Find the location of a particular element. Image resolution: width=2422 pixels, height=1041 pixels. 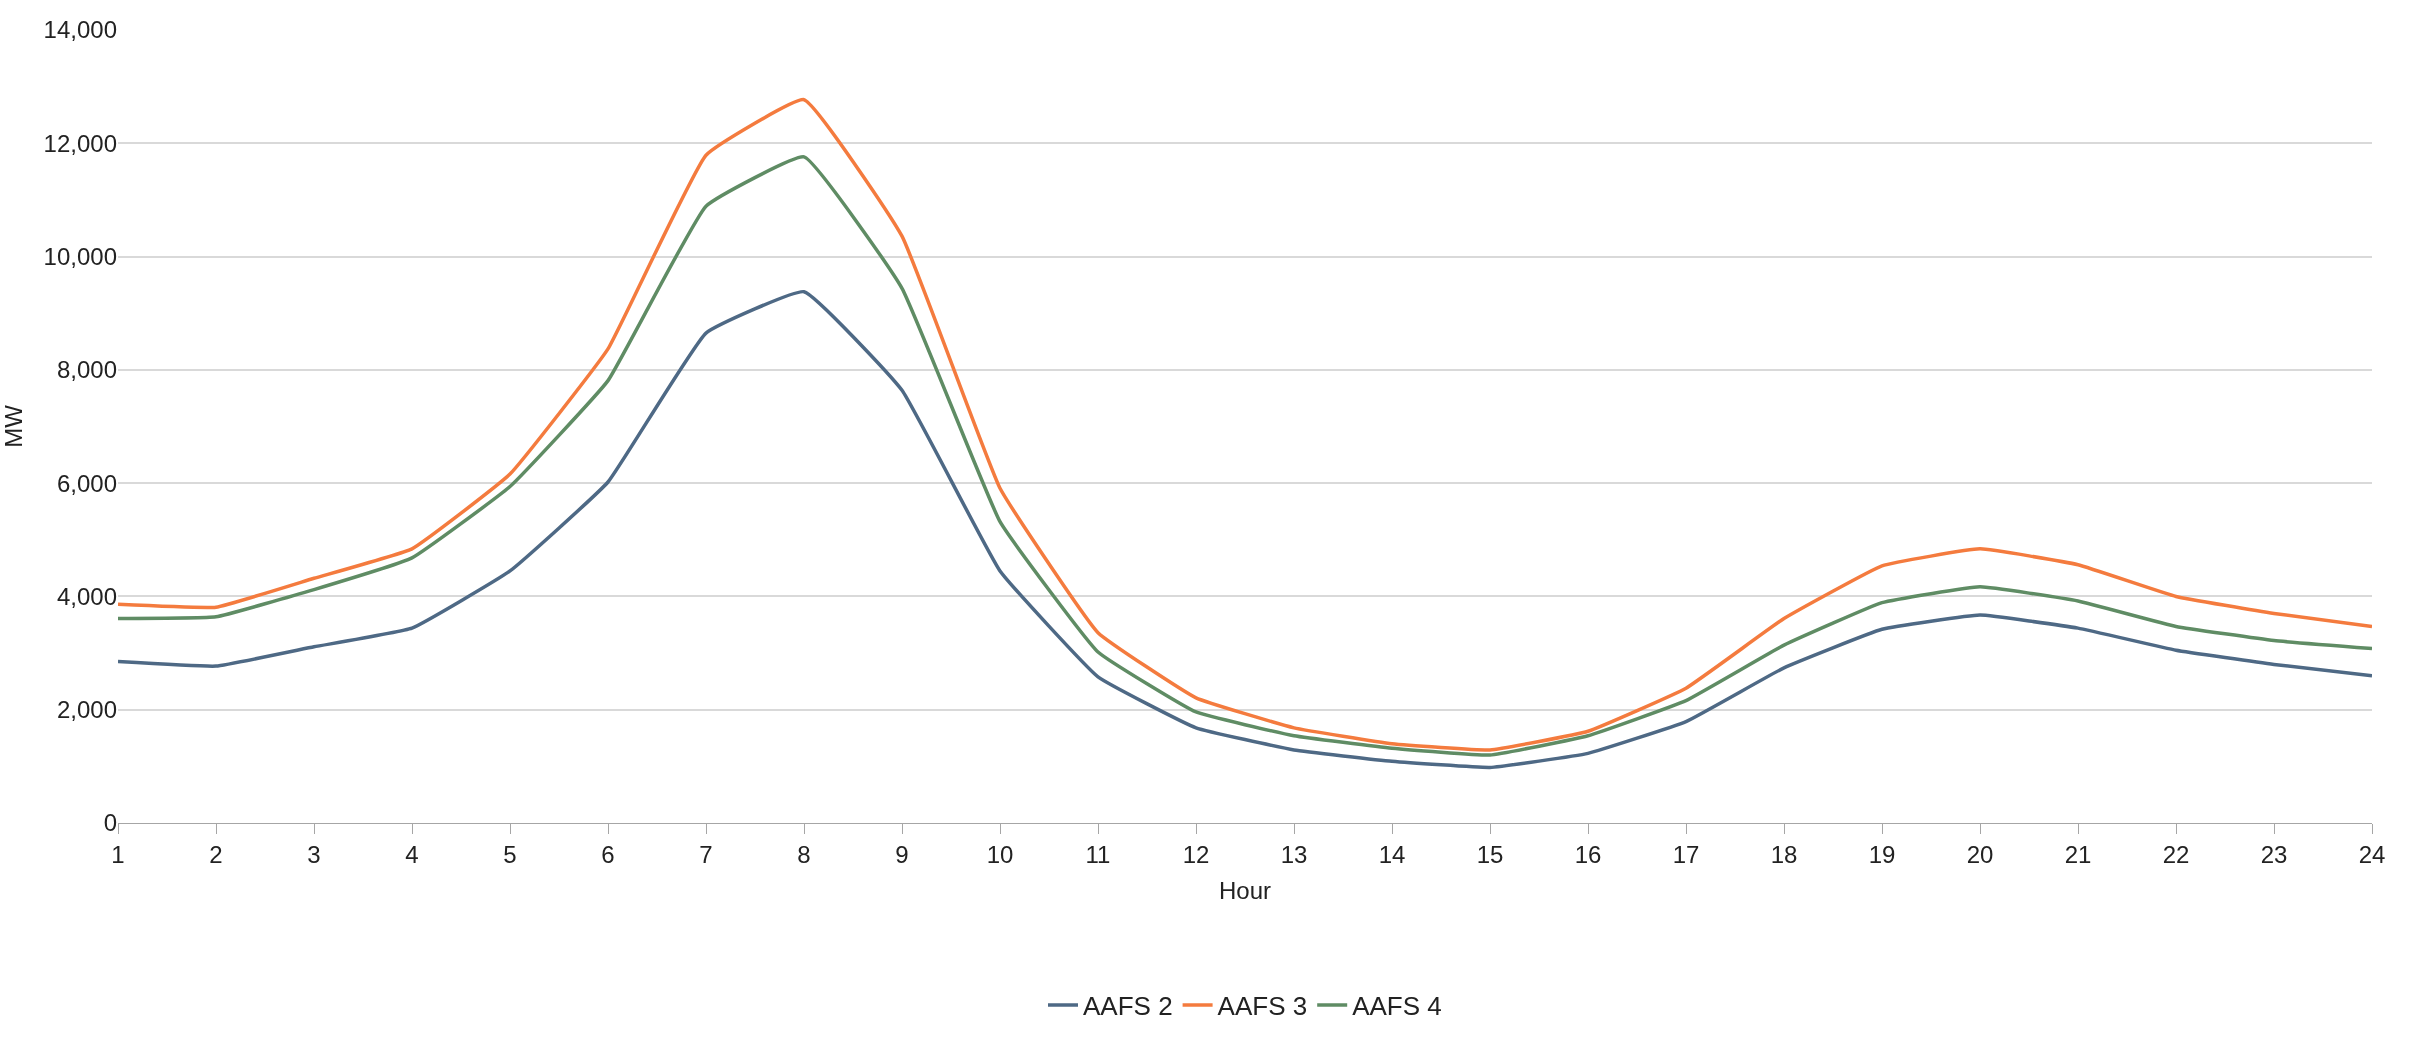

x-tick-label: 17 is located at coordinates (1686, 854).